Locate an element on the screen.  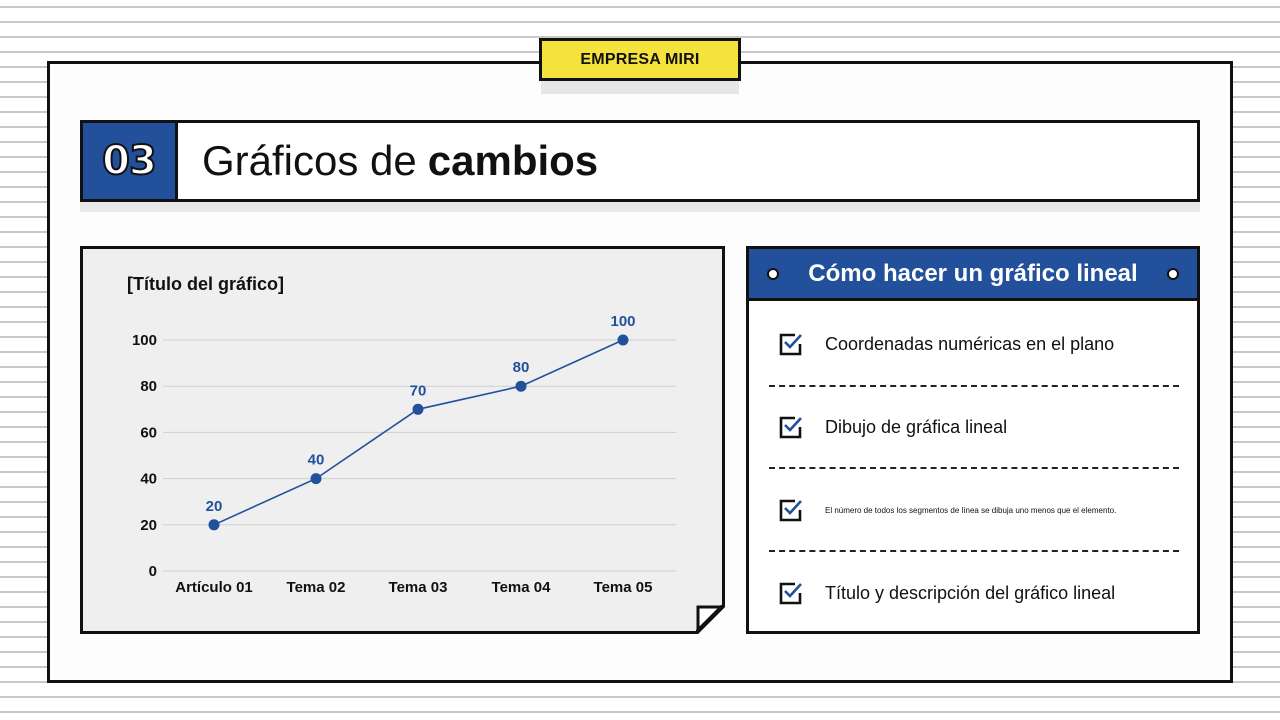
howto-panel-title: Cómo hacer un gráfico lineal is located at coordinates (973, 273).